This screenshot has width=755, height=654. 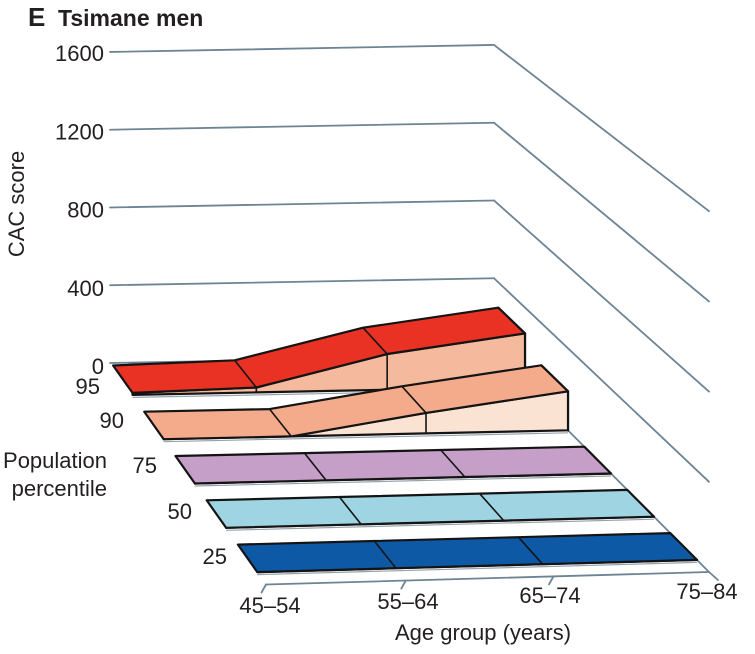 I want to click on y-tick-label-1600: 1600, so click(x=79, y=53).